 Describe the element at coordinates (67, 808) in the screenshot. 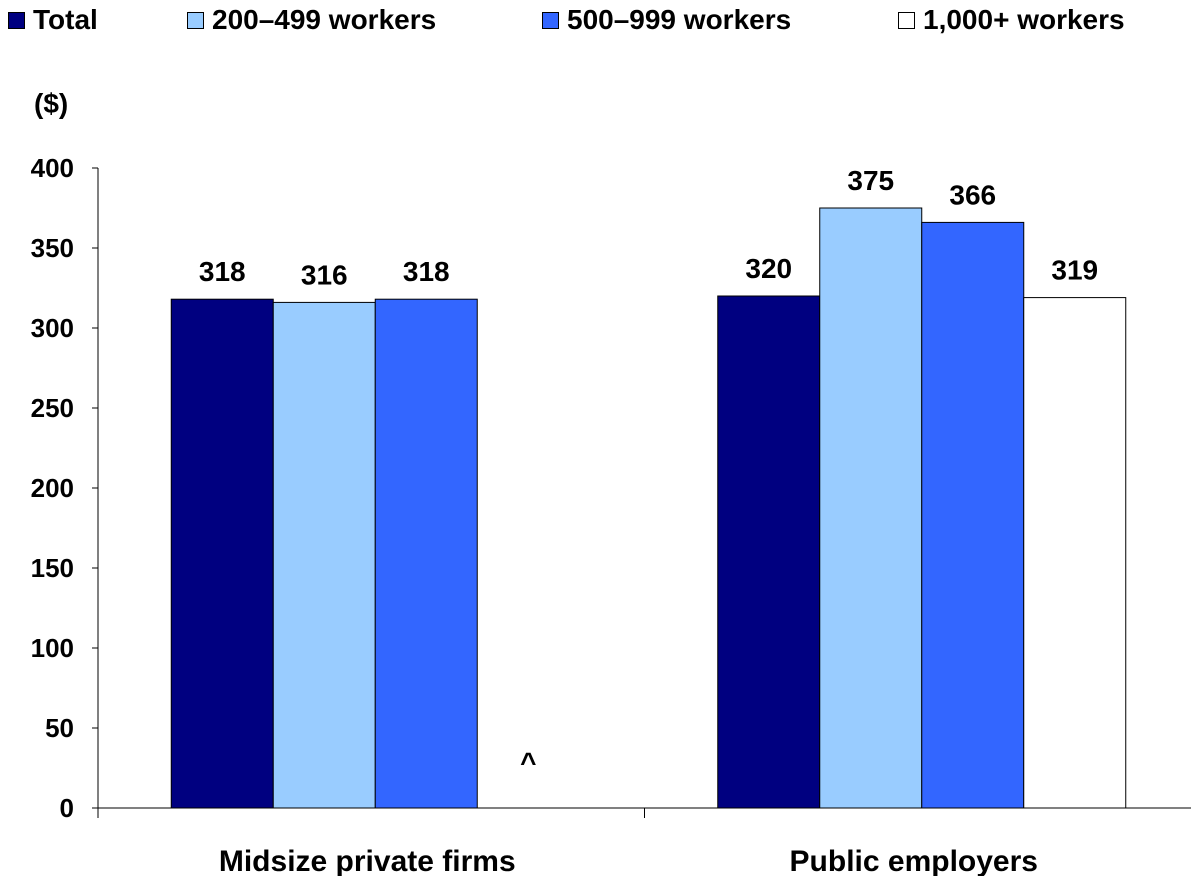

I see `y-tick-label: 0` at that location.